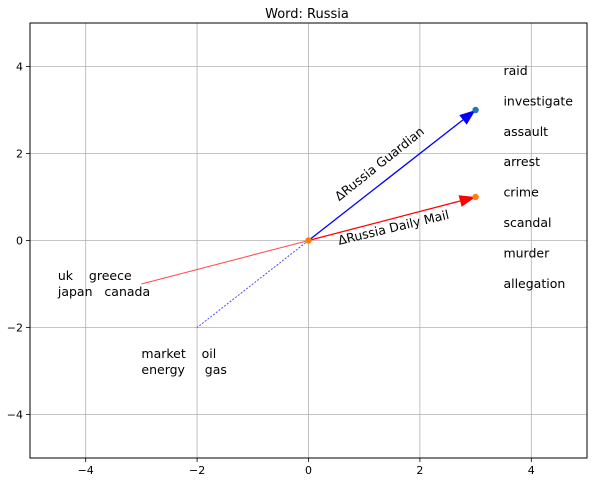 The image size is (594, 482). Describe the element at coordinates (419, 470) in the screenshot. I see `x-tick-label: 2` at that location.